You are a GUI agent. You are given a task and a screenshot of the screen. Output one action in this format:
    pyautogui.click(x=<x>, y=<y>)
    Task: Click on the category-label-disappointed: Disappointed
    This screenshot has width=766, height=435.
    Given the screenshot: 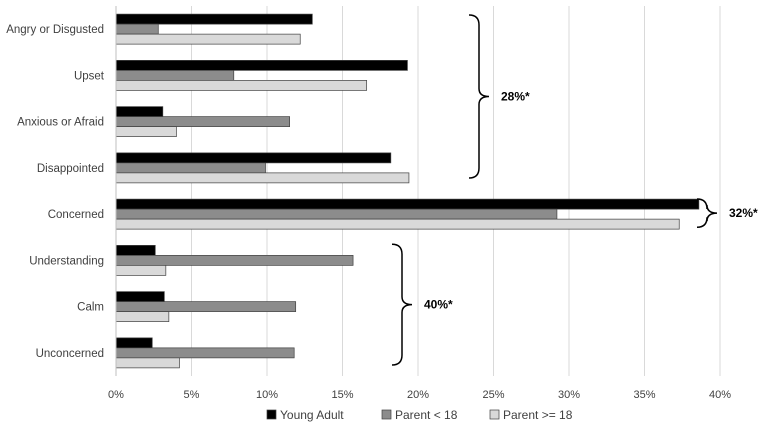 What is the action you would take?
    pyautogui.click(x=70, y=169)
    